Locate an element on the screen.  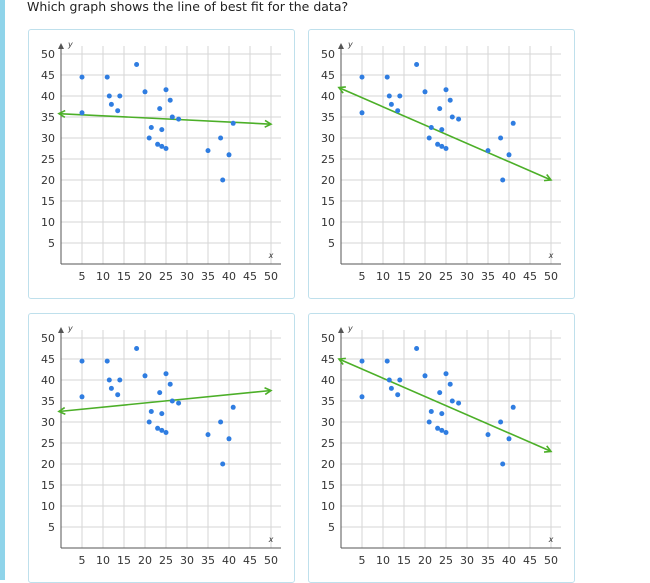
y-tick-label: 30 is located at coordinates (48, 138).